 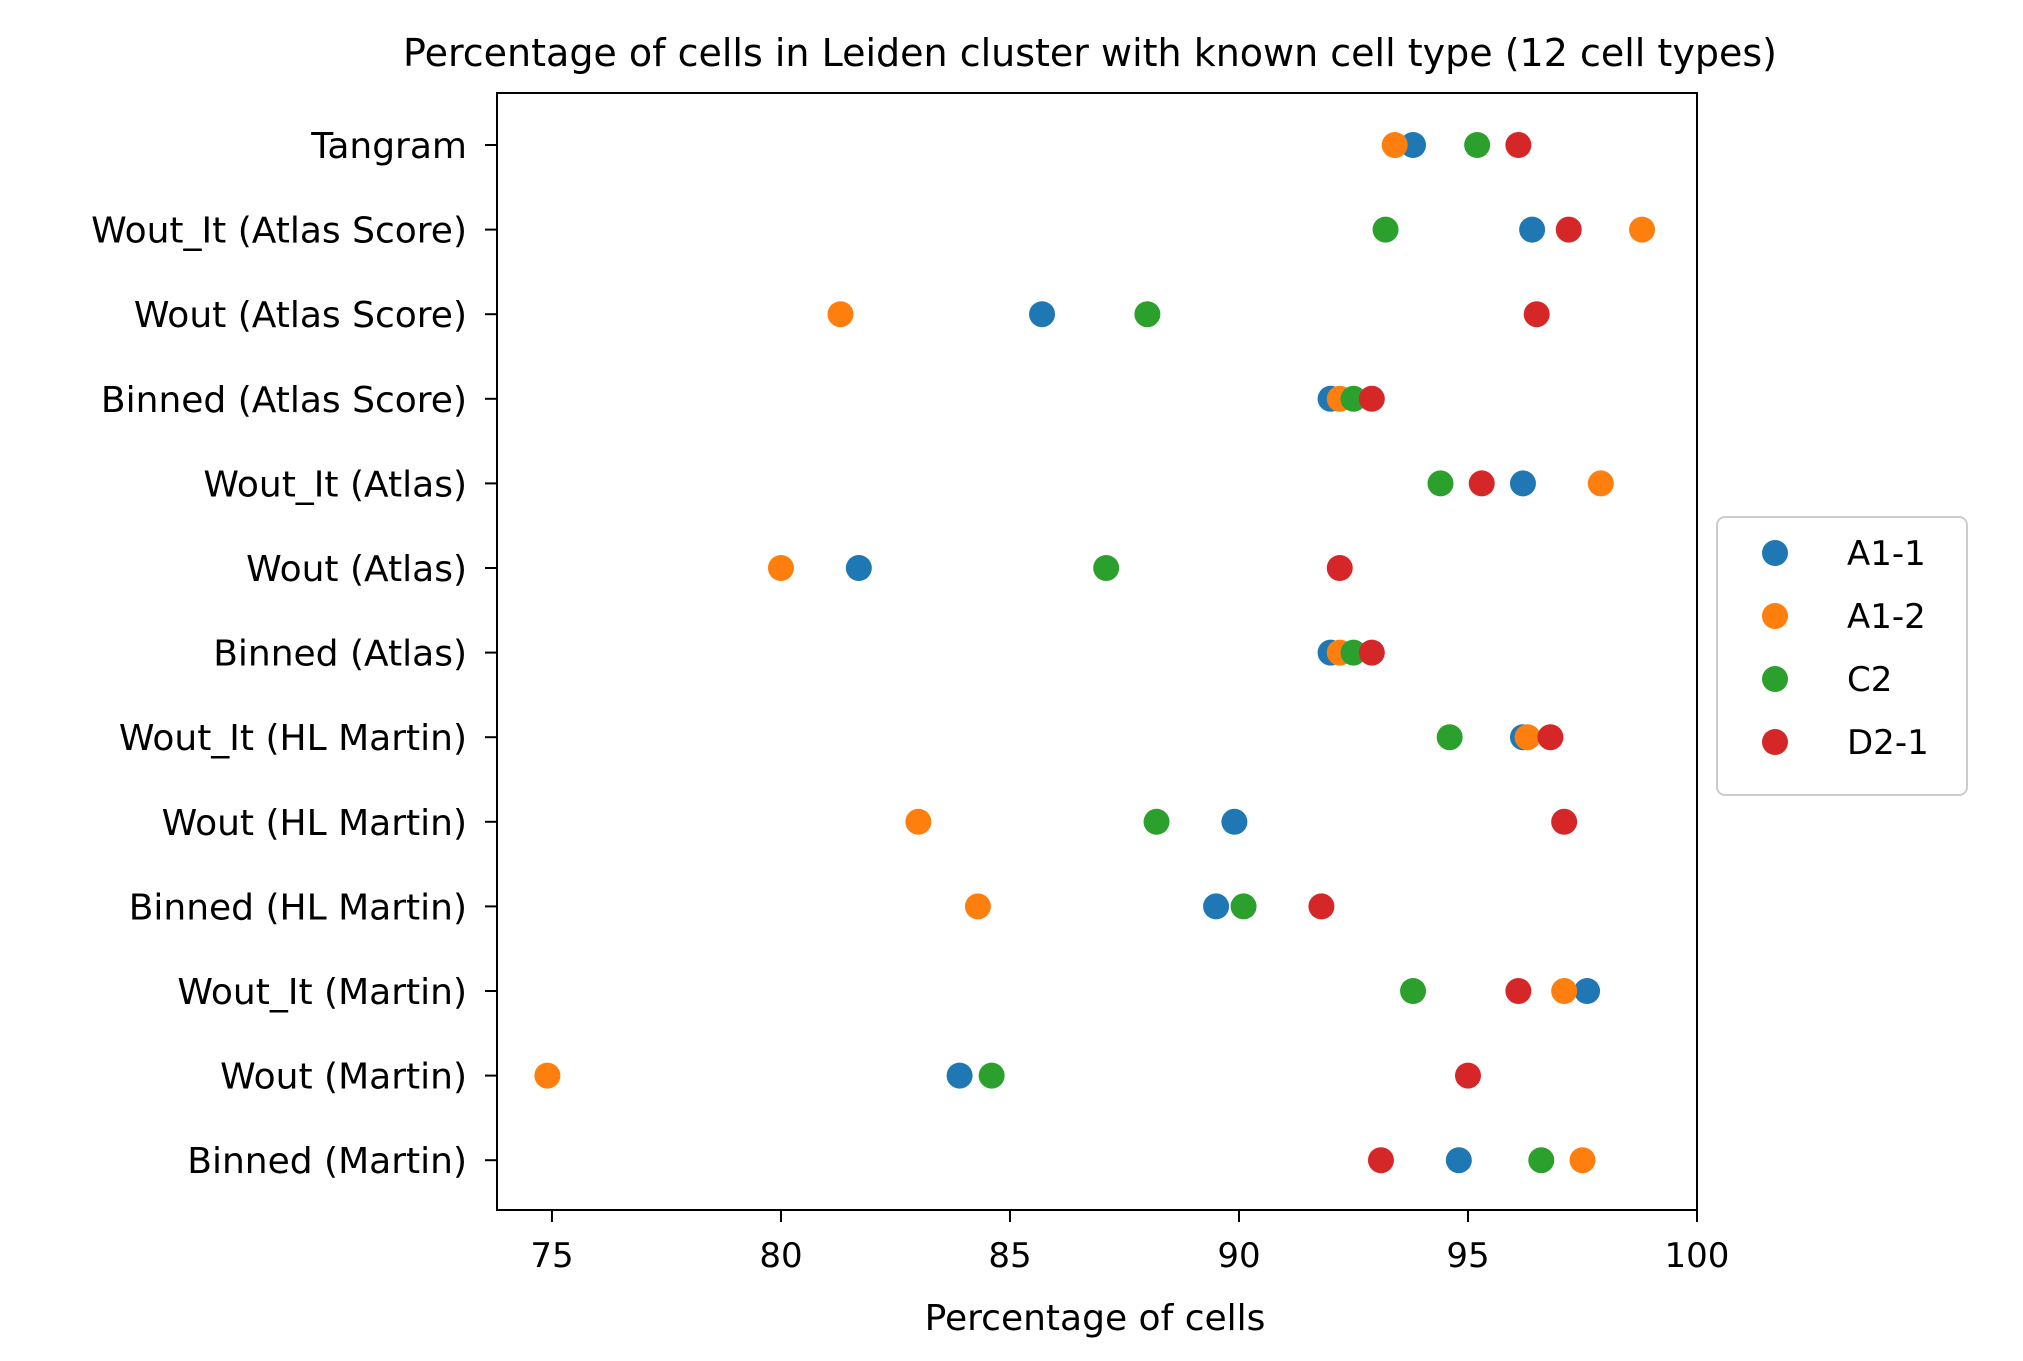 What do you see at coordinates (1467, 1256) in the screenshot?
I see `x-tick-label: 95` at bounding box center [1467, 1256].